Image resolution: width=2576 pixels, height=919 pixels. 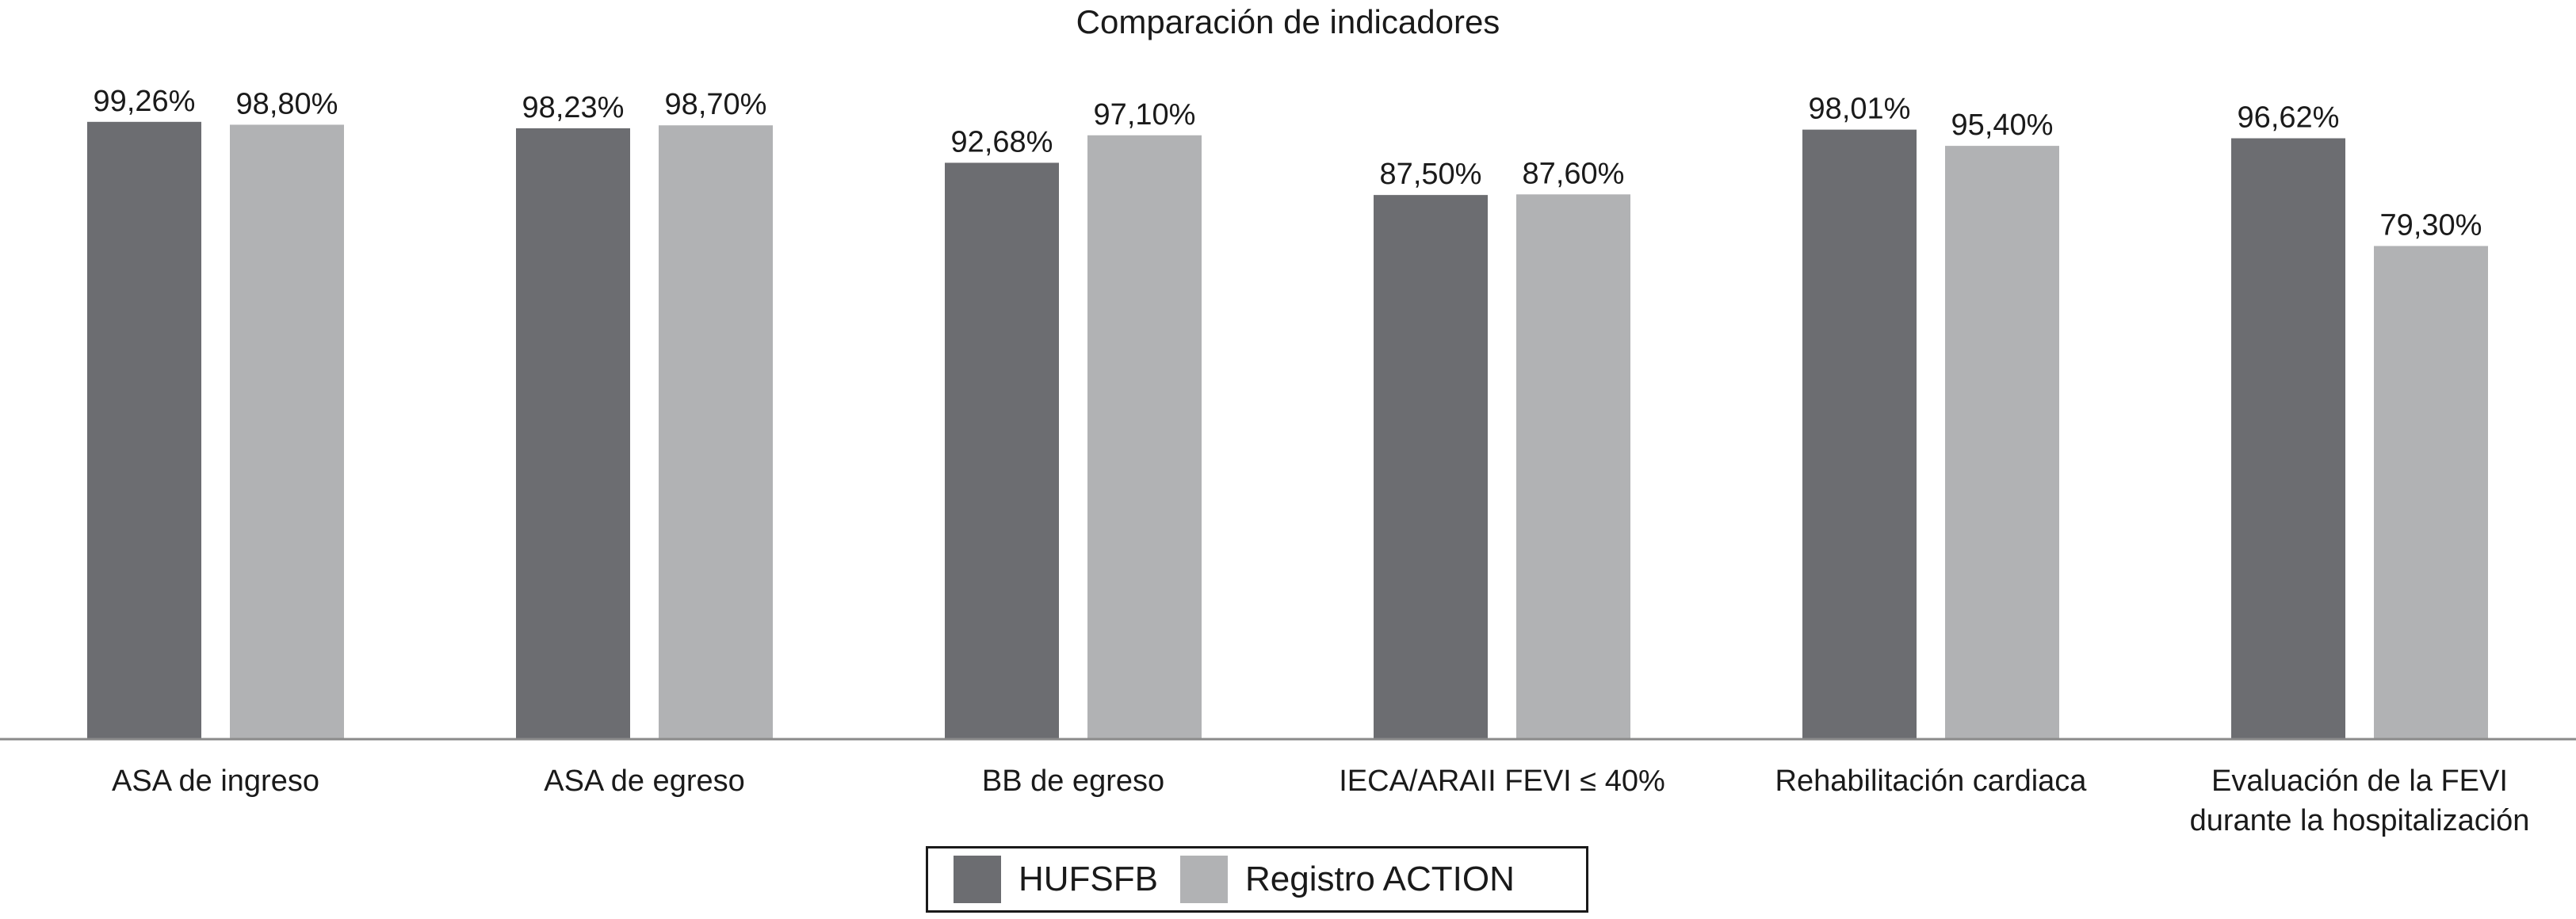 What do you see at coordinates (2360, 820) in the screenshot?
I see `category-label-line: durante la hospitalización` at bounding box center [2360, 820].